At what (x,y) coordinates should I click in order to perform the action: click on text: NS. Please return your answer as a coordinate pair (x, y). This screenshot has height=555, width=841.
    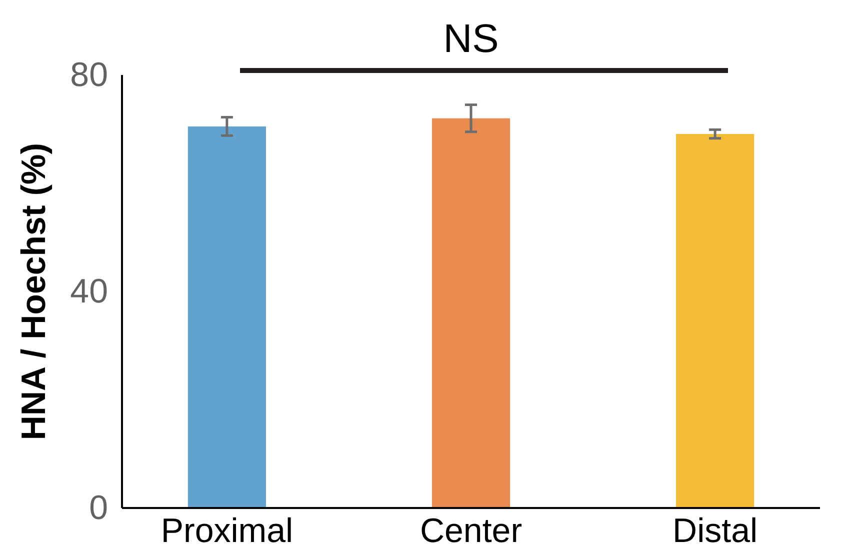
    Looking at the image, I should click on (471, 39).